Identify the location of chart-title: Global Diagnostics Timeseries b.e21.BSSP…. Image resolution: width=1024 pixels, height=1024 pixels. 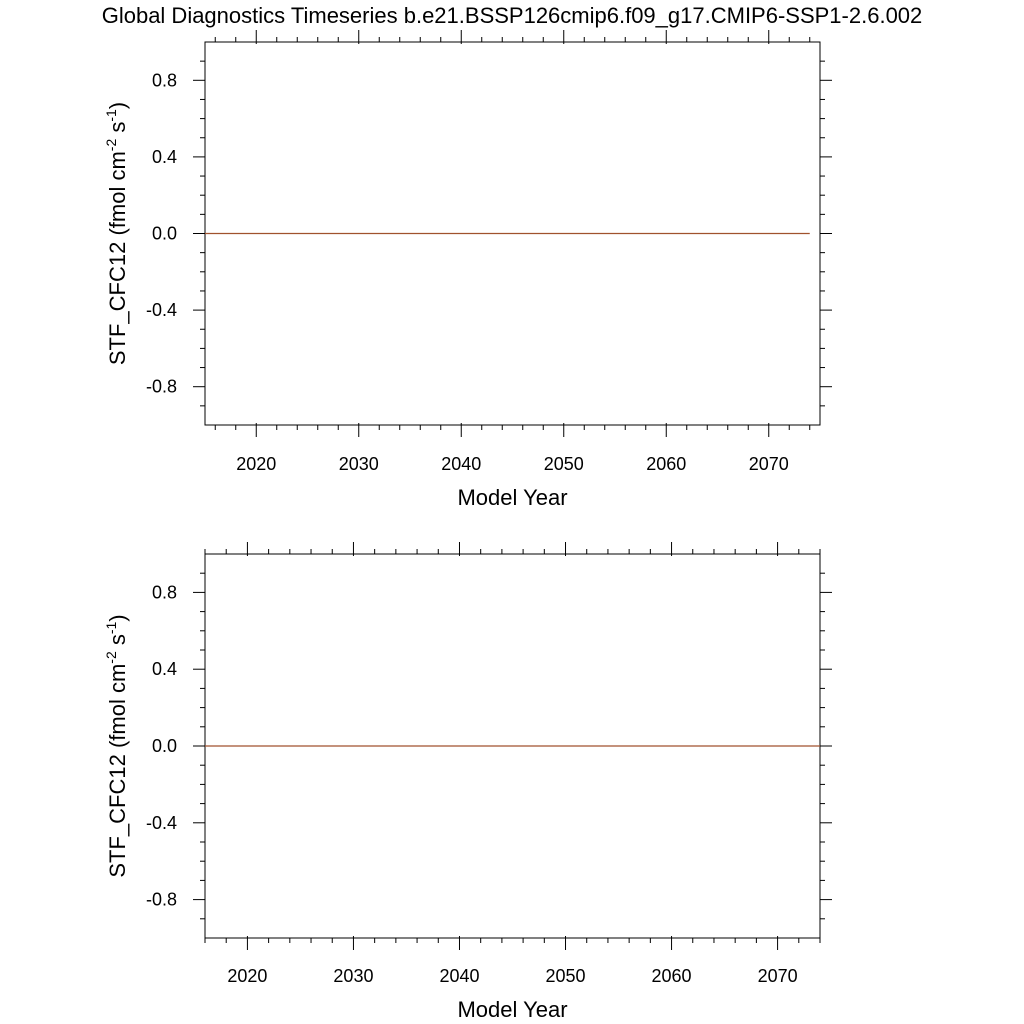
(512, 15).